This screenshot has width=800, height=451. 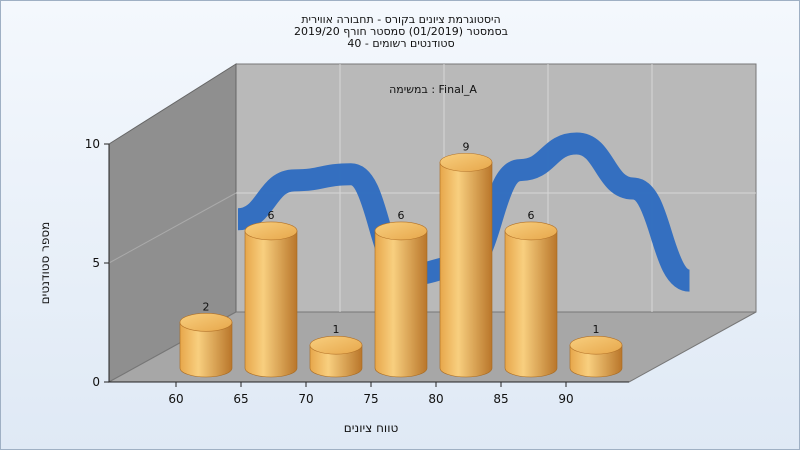 What do you see at coordinates (92, 144) in the screenshot?
I see `y-tick-label: 10` at bounding box center [92, 144].